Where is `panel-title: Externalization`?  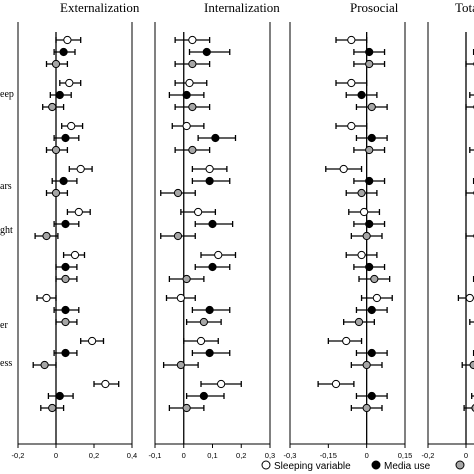
panel-title: Externalization is located at coordinates (100, 7).